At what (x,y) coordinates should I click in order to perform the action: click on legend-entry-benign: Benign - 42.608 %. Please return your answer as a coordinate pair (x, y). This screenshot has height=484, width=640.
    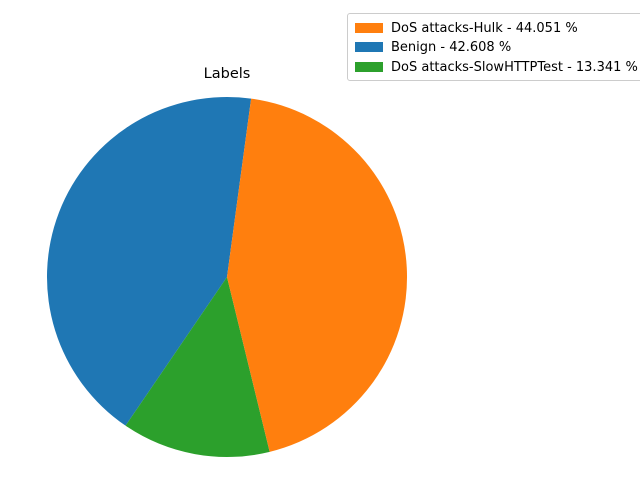
    Looking at the image, I should click on (433, 47).